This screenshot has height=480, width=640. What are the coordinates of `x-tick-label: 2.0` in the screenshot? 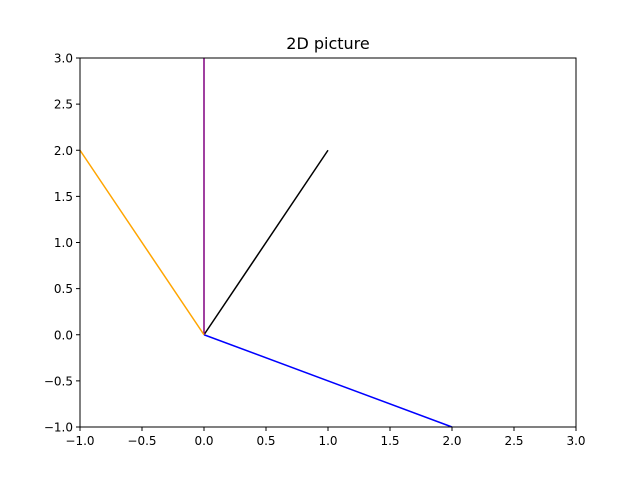 It's located at (451, 441).